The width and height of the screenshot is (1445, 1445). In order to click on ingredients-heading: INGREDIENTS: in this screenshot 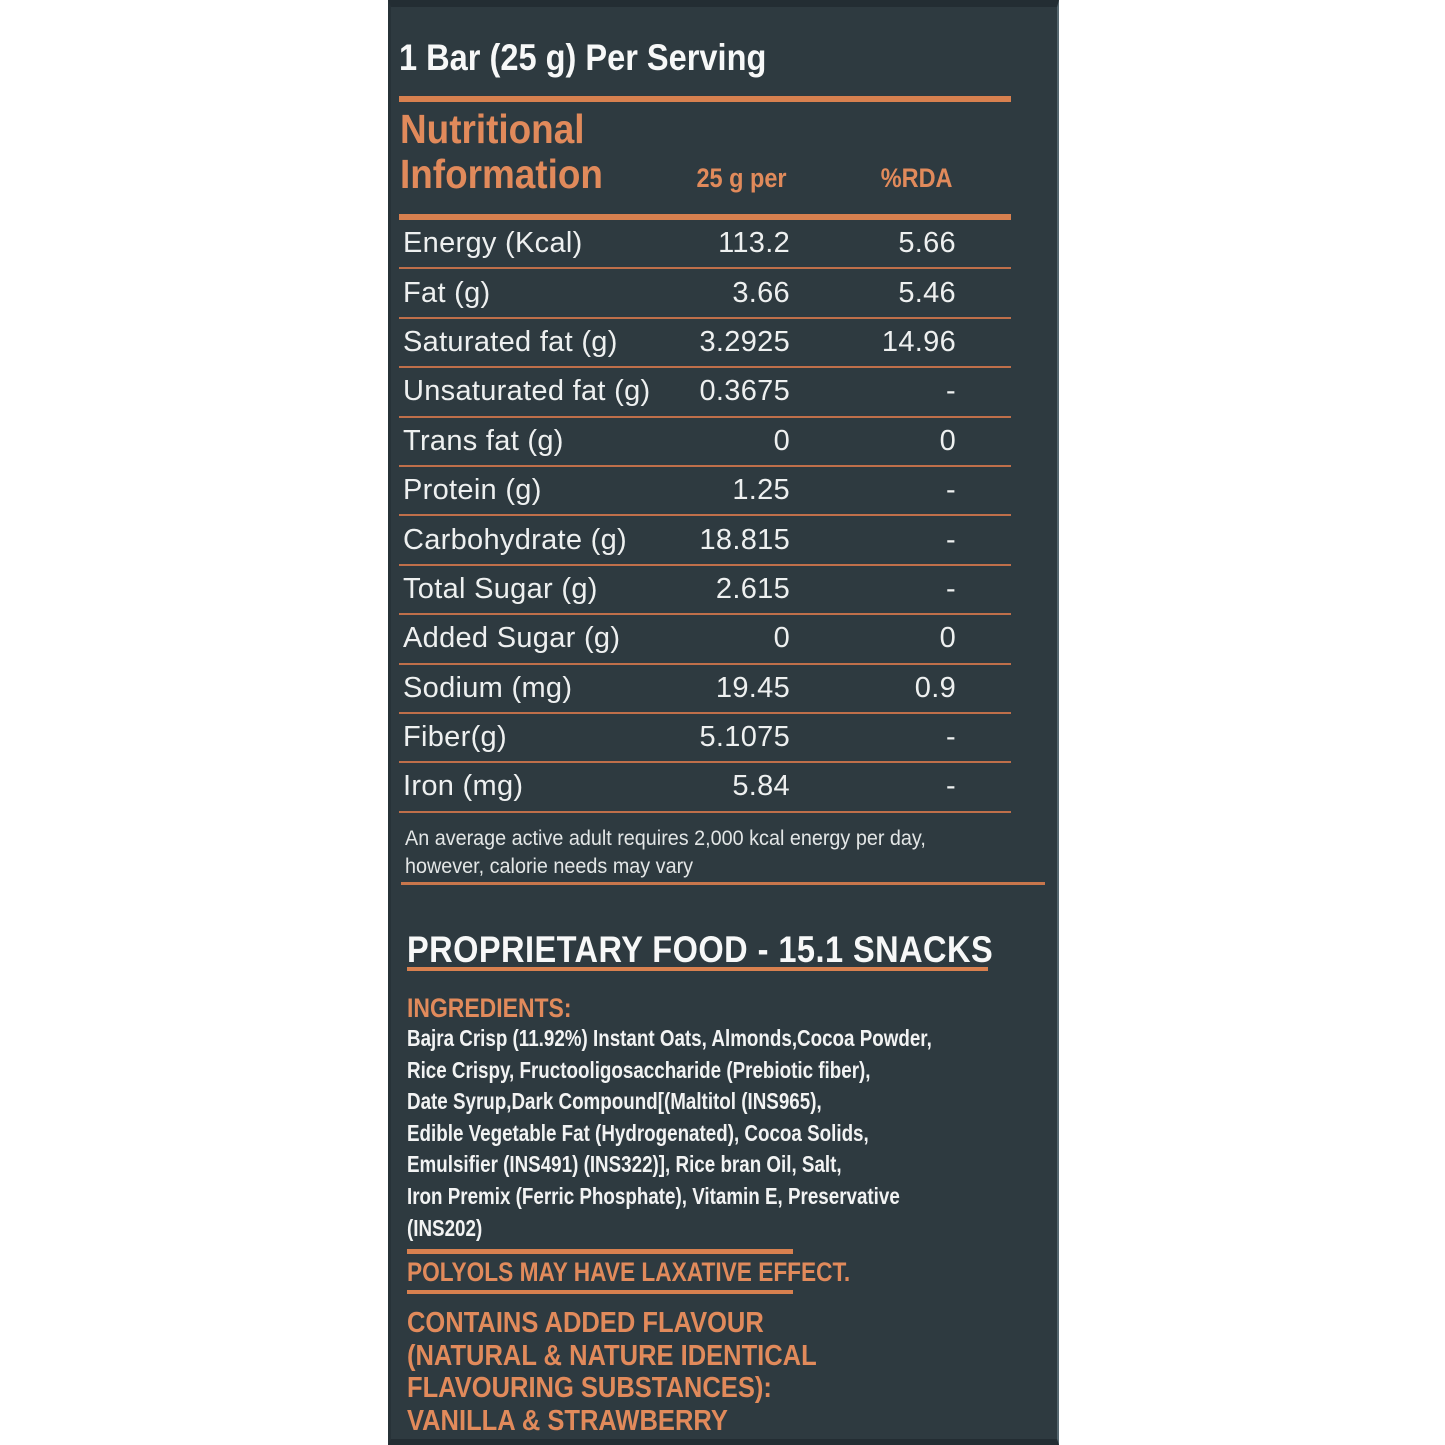, I will do `click(489, 1008)`.